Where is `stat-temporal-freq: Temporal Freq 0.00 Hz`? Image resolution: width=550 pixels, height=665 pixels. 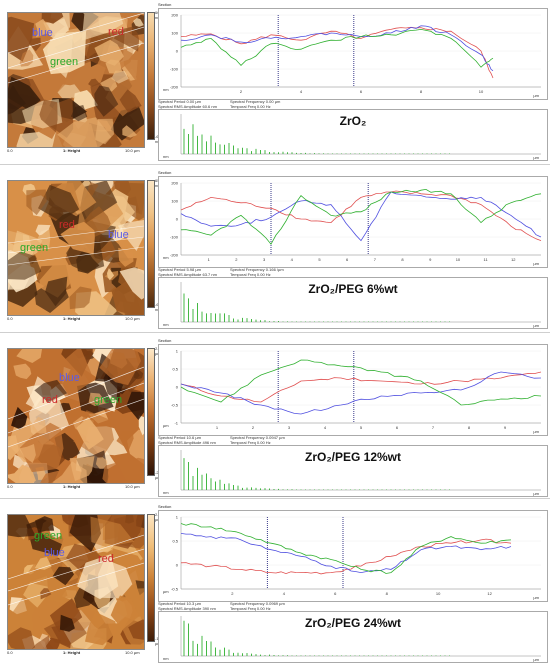 stat-temporal-freq: Temporal Freq 0.00 Hz is located at coordinates (250, 608).